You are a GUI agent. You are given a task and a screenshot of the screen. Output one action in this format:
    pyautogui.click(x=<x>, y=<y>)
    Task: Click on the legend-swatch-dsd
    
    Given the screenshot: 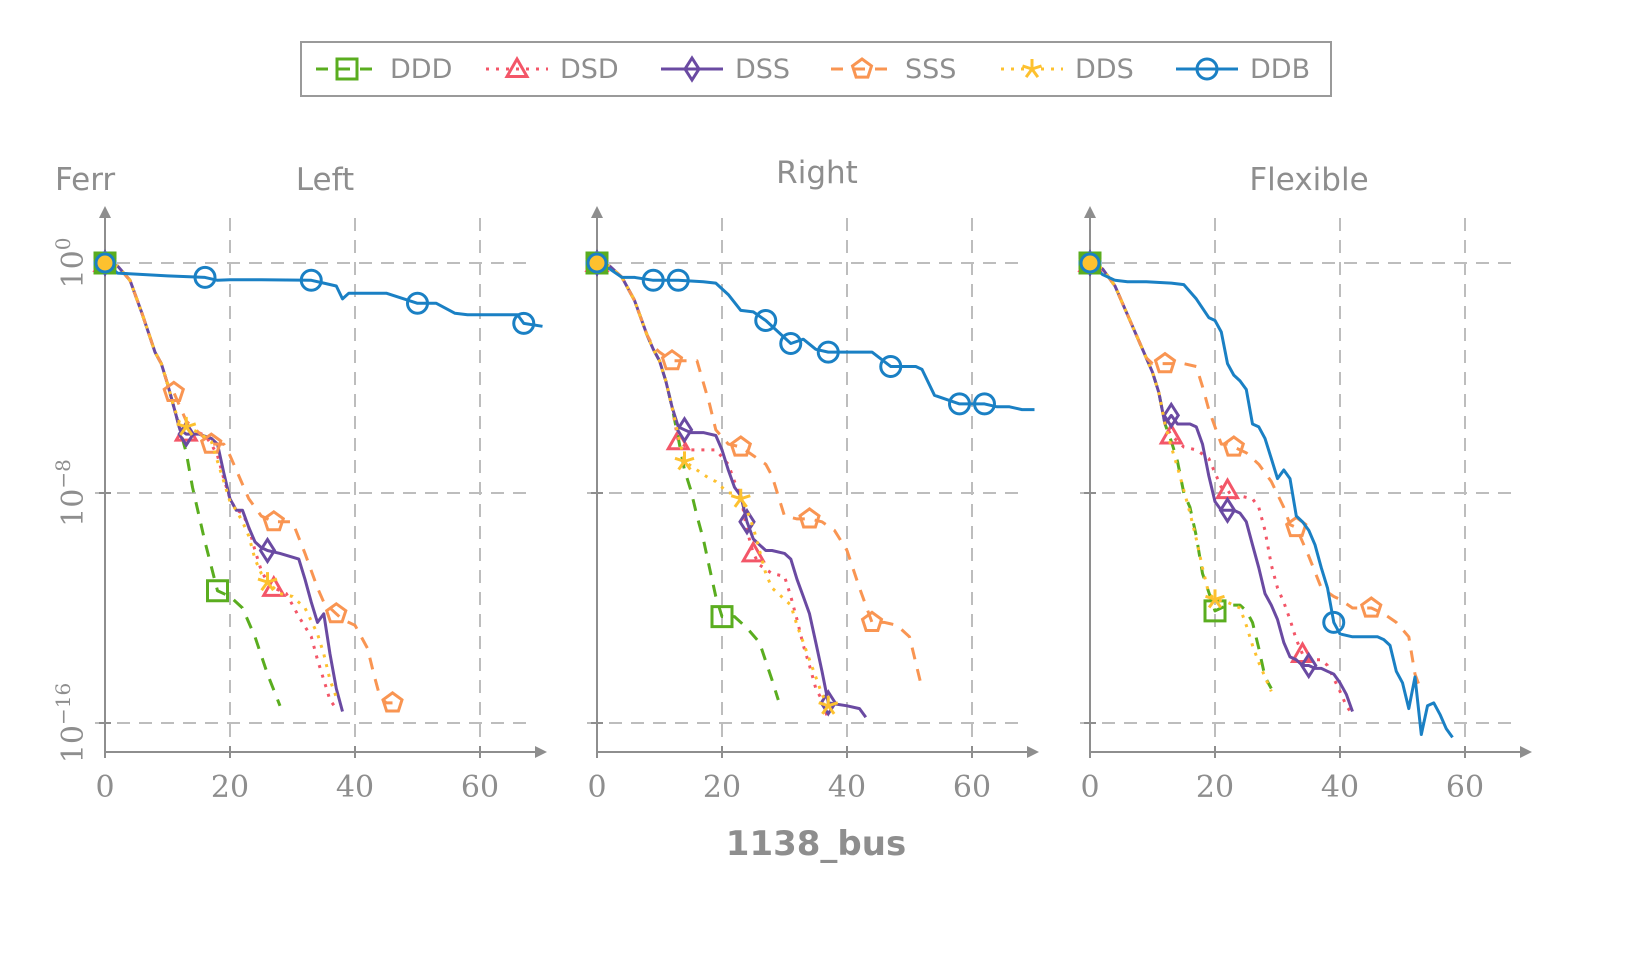 What is the action you would take?
    pyautogui.click(x=517, y=66)
    